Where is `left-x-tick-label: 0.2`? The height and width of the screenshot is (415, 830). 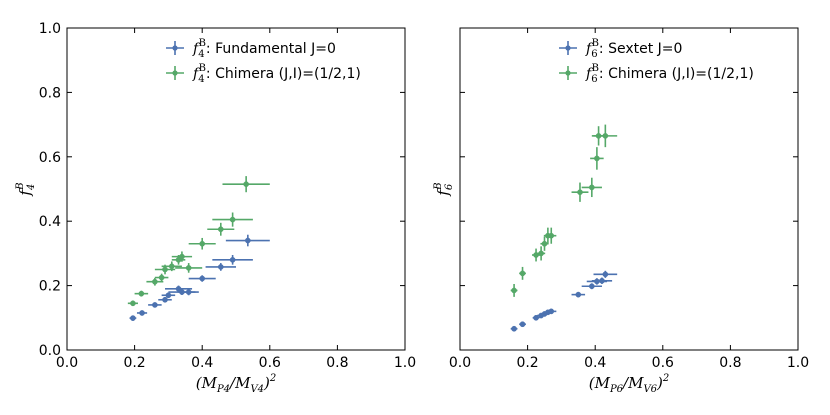 left-x-tick-label: 0.2 is located at coordinates (134, 363).